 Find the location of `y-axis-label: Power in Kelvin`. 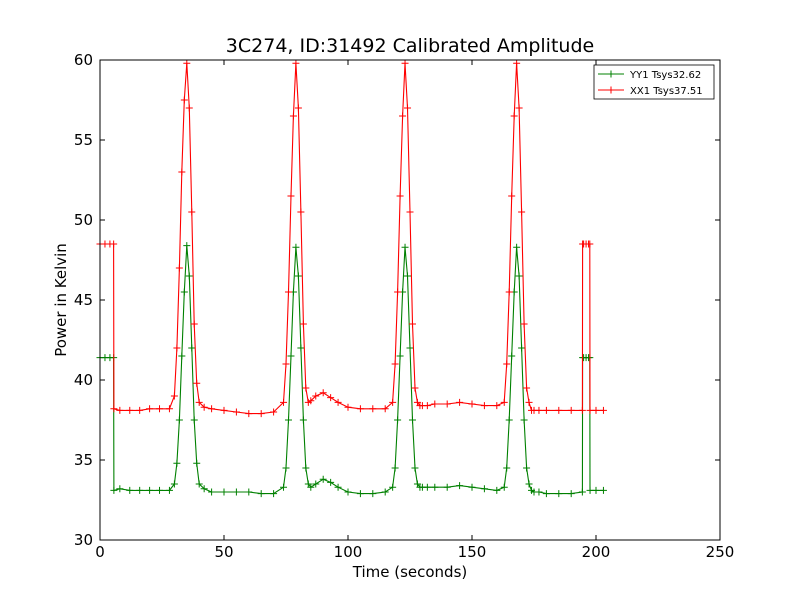

y-axis-label: Power in Kelvin is located at coordinates (61, 300).